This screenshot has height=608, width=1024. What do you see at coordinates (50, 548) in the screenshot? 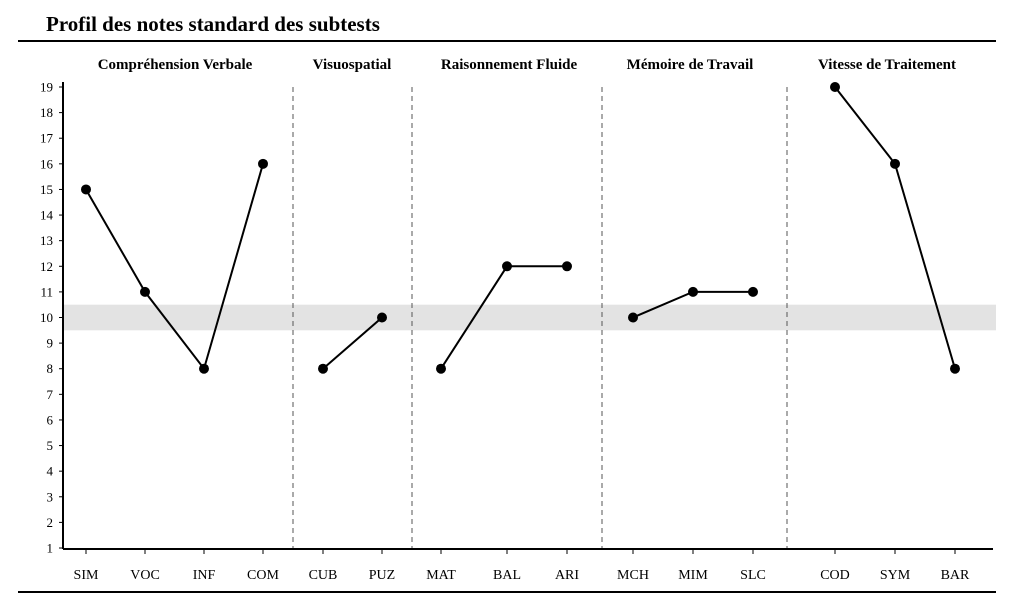
I see `y-tick-label: 1` at bounding box center [50, 548].